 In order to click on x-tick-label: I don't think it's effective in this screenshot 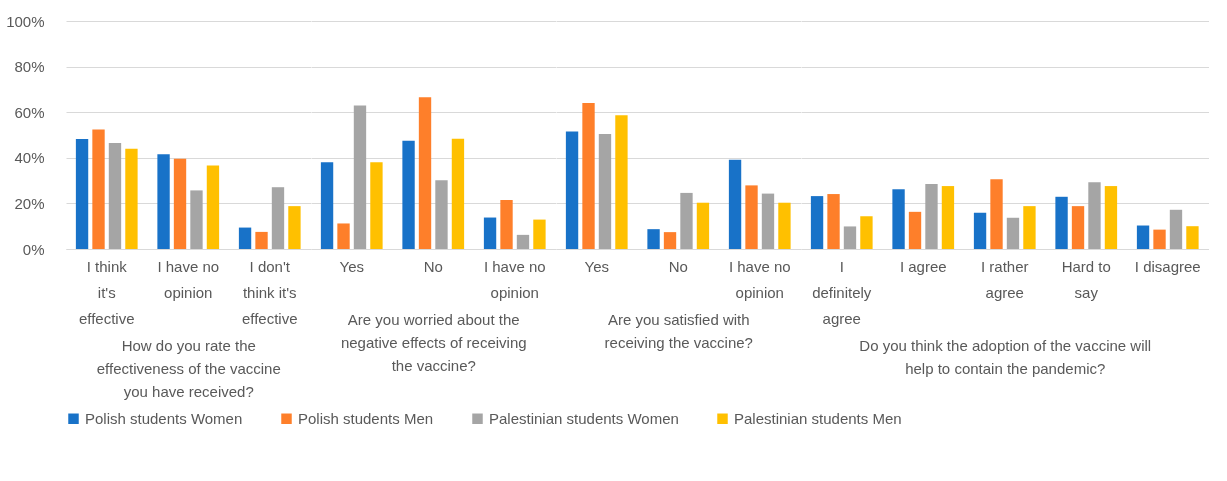, I will do `click(269, 292)`.